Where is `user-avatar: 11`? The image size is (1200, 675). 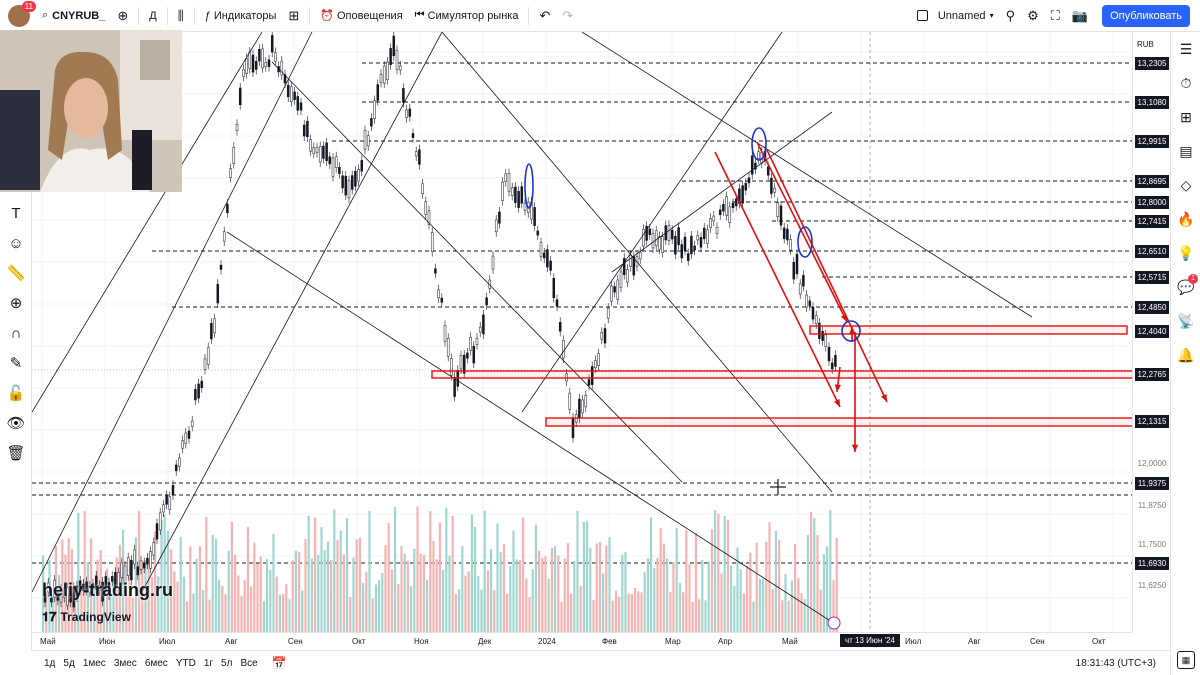 user-avatar: 11 is located at coordinates (22, 13).